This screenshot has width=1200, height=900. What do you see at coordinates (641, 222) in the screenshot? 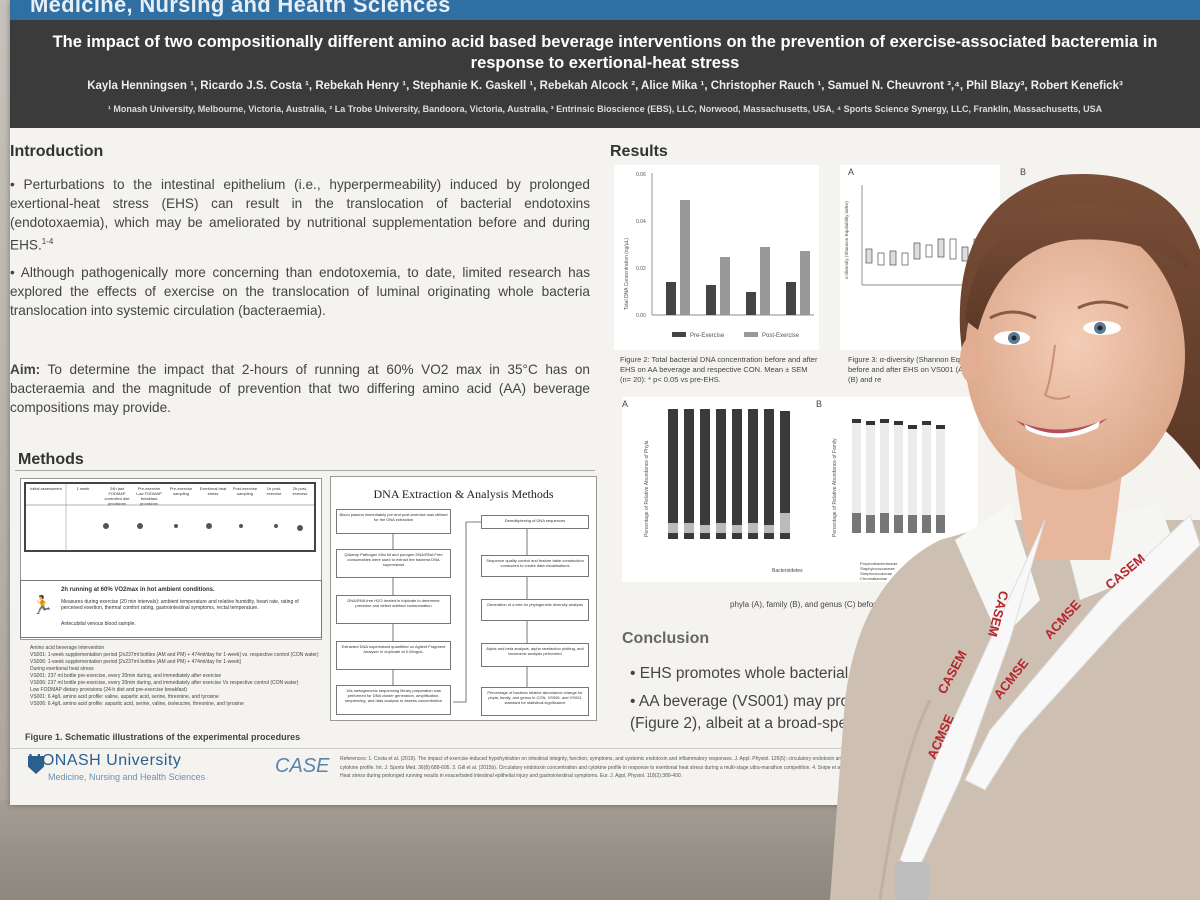
I see `fig2-ytick-1: 0.04` at bounding box center [641, 222].